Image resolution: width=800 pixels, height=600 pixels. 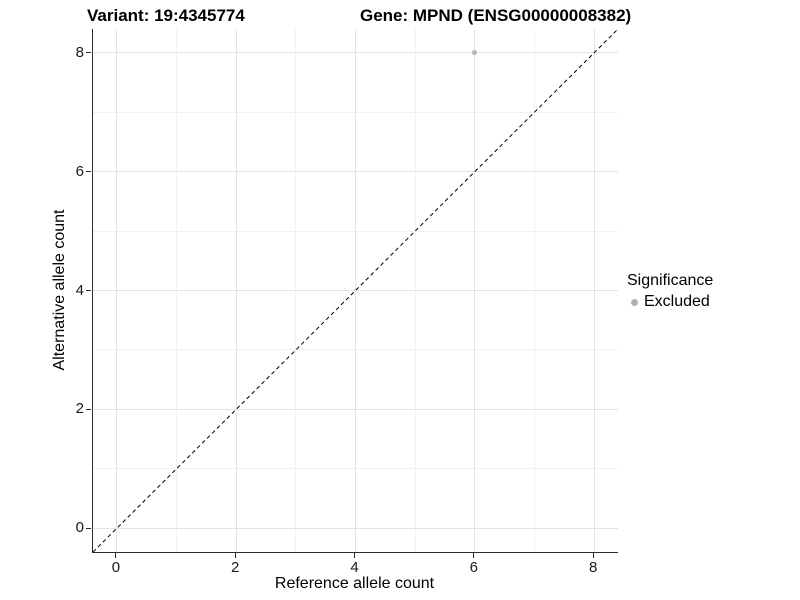 What do you see at coordinates (677, 301) in the screenshot?
I see `legend-entry-label: Excluded` at bounding box center [677, 301].